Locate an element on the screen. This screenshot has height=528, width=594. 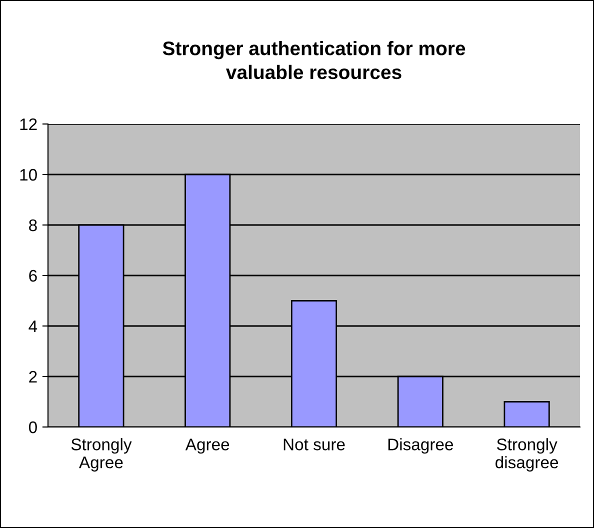
x-tick-label: Strongly disagree is located at coordinates (527, 455).